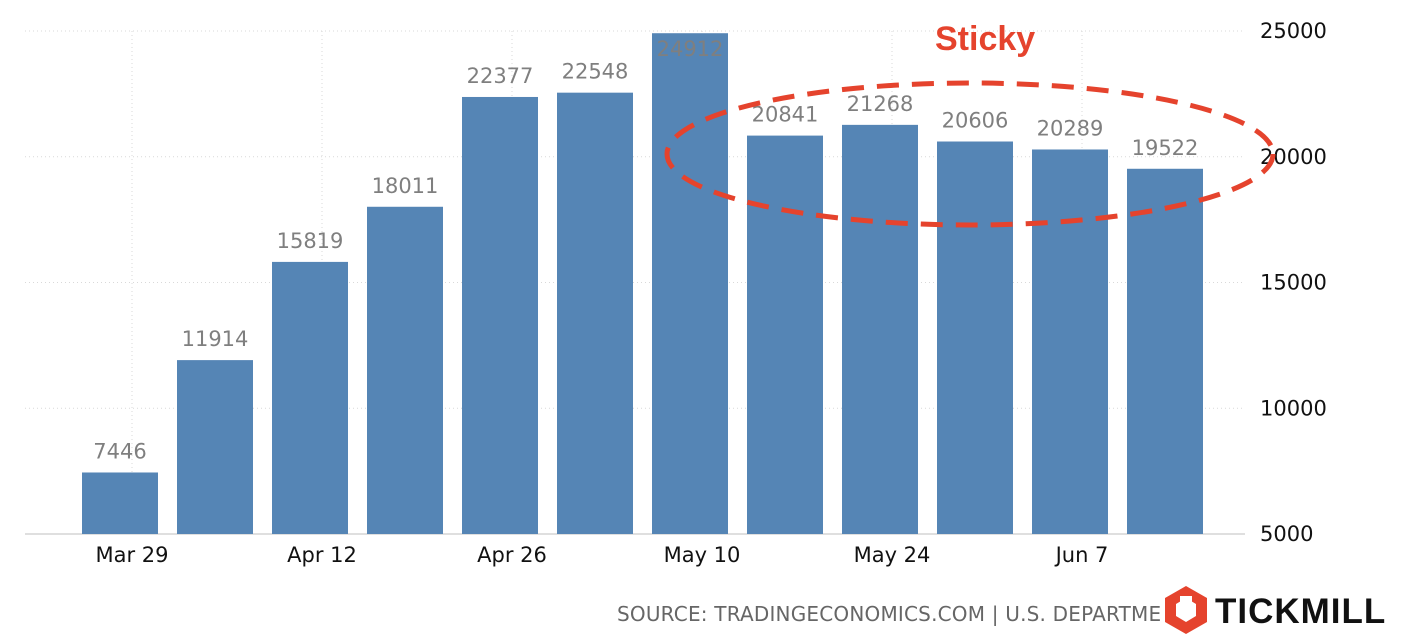 The width and height of the screenshot is (1411, 640). What do you see at coordinates (1186, 610) in the screenshot?
I see `tickmill-hexagon-logo-icon` at bounding box center [1186, 610].